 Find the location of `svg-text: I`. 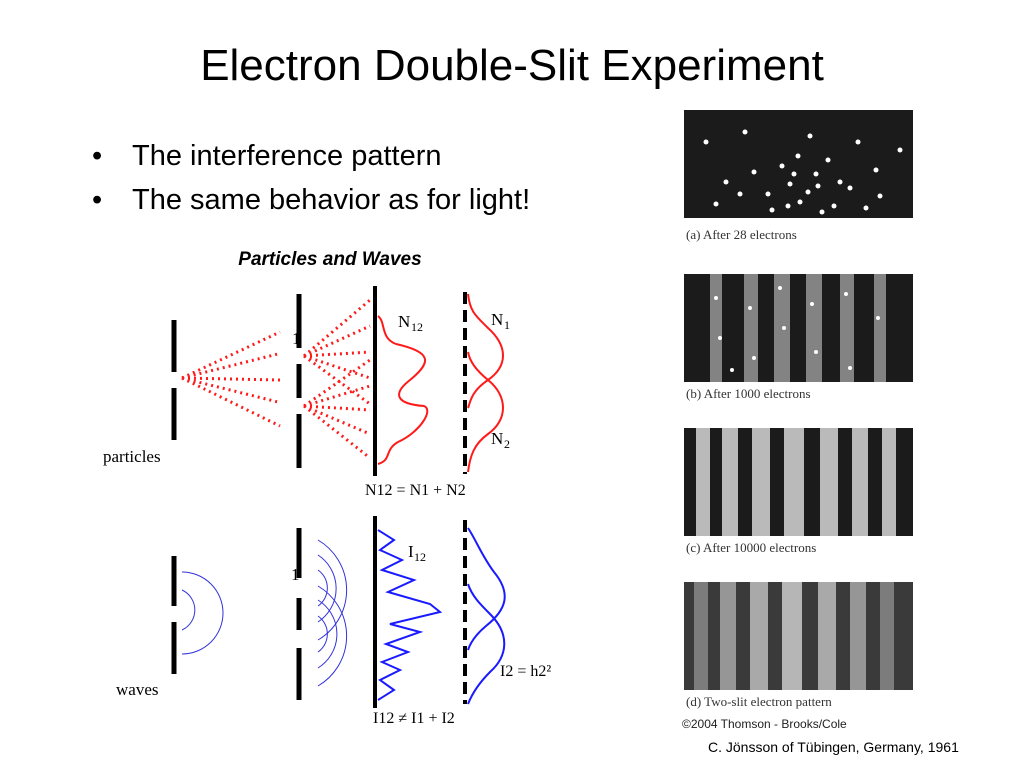

svg-text: I is located at coordinates (411, 551).